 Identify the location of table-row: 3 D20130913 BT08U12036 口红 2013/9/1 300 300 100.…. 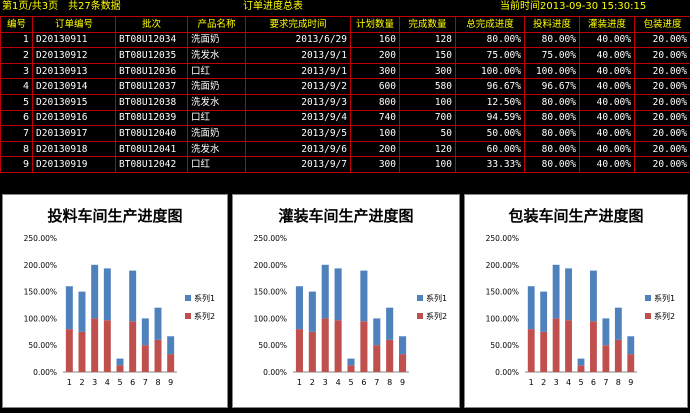
(345, 71).